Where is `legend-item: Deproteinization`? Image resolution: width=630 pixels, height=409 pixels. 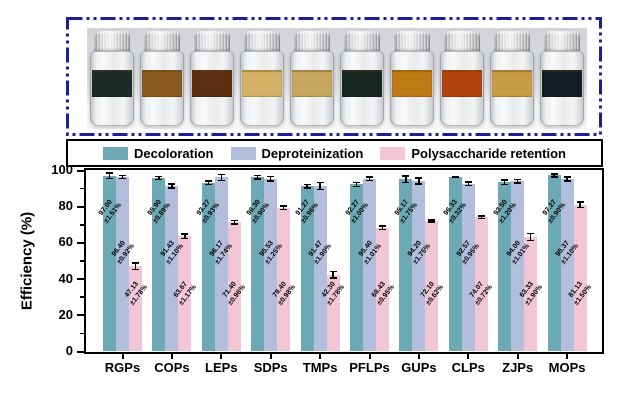 legend-item: Deproteinization is located at coordinates (296, 153).